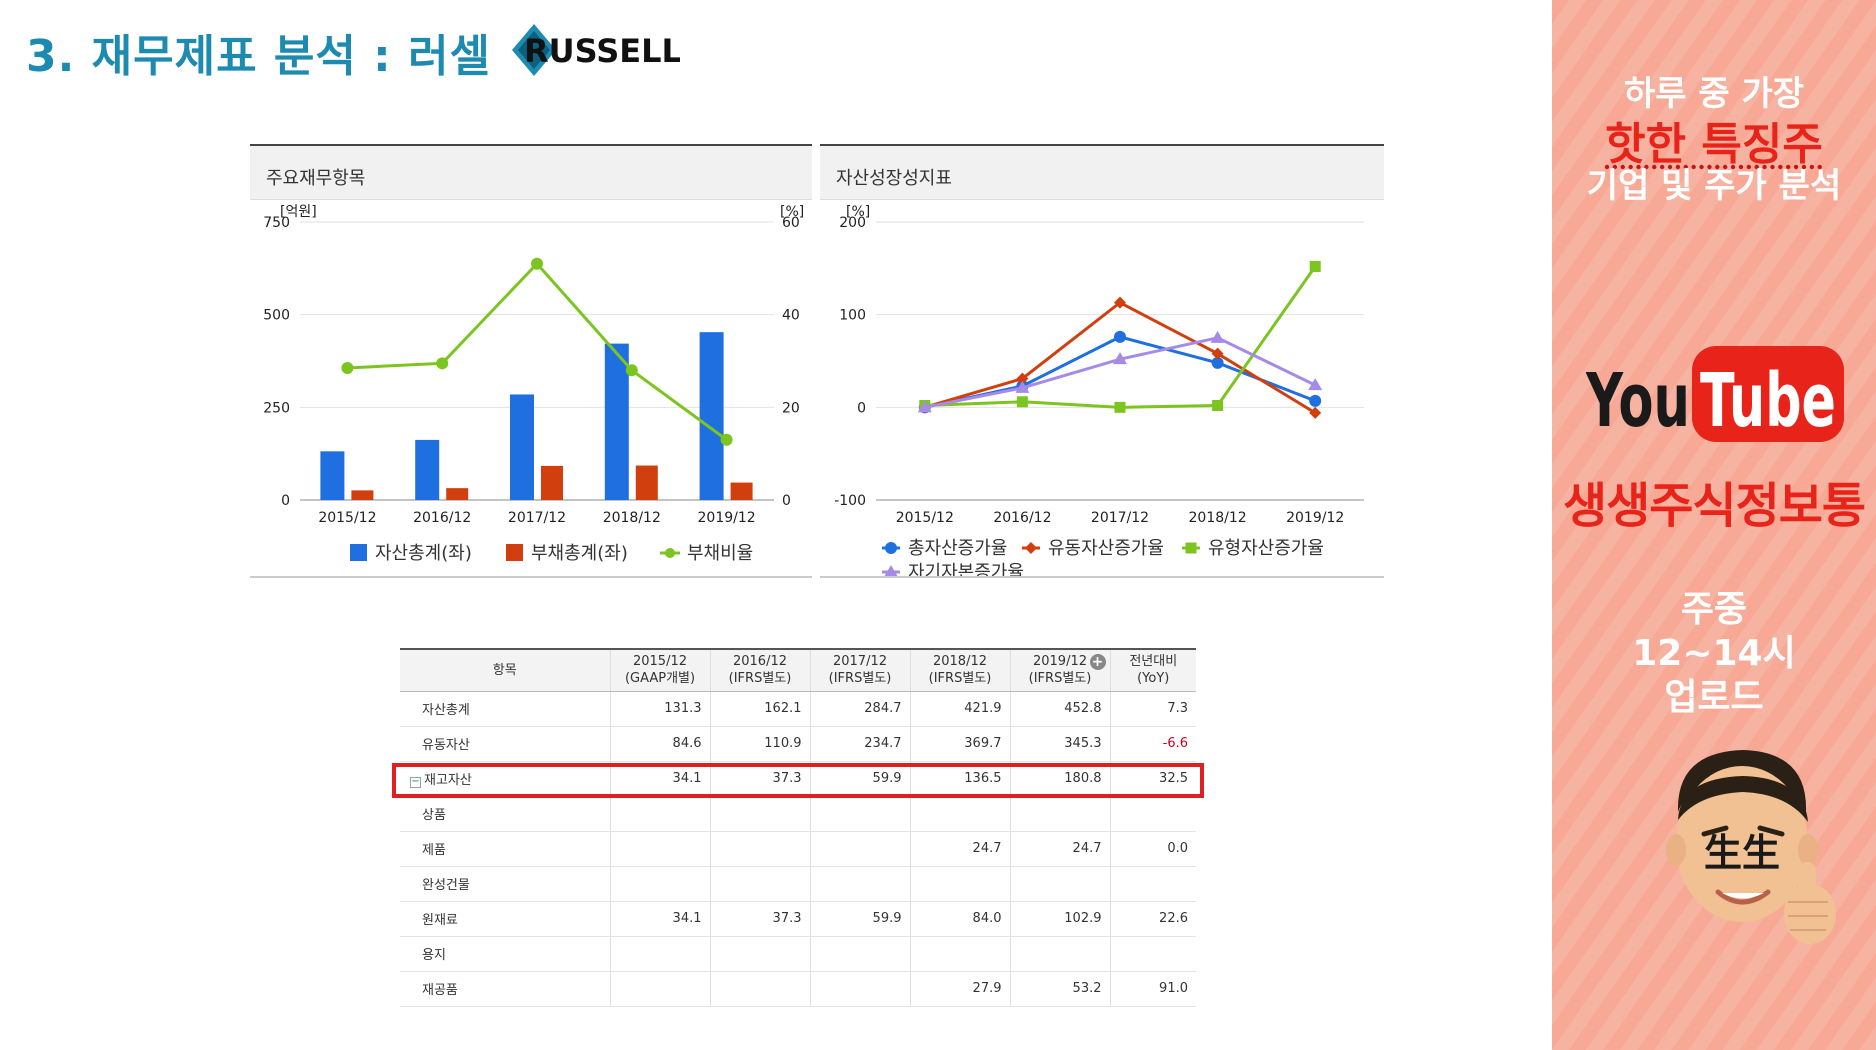  Describe the element at coordinates (596, 50) in the screenshot. I see `russell-logo: RUSSELL` at that location.